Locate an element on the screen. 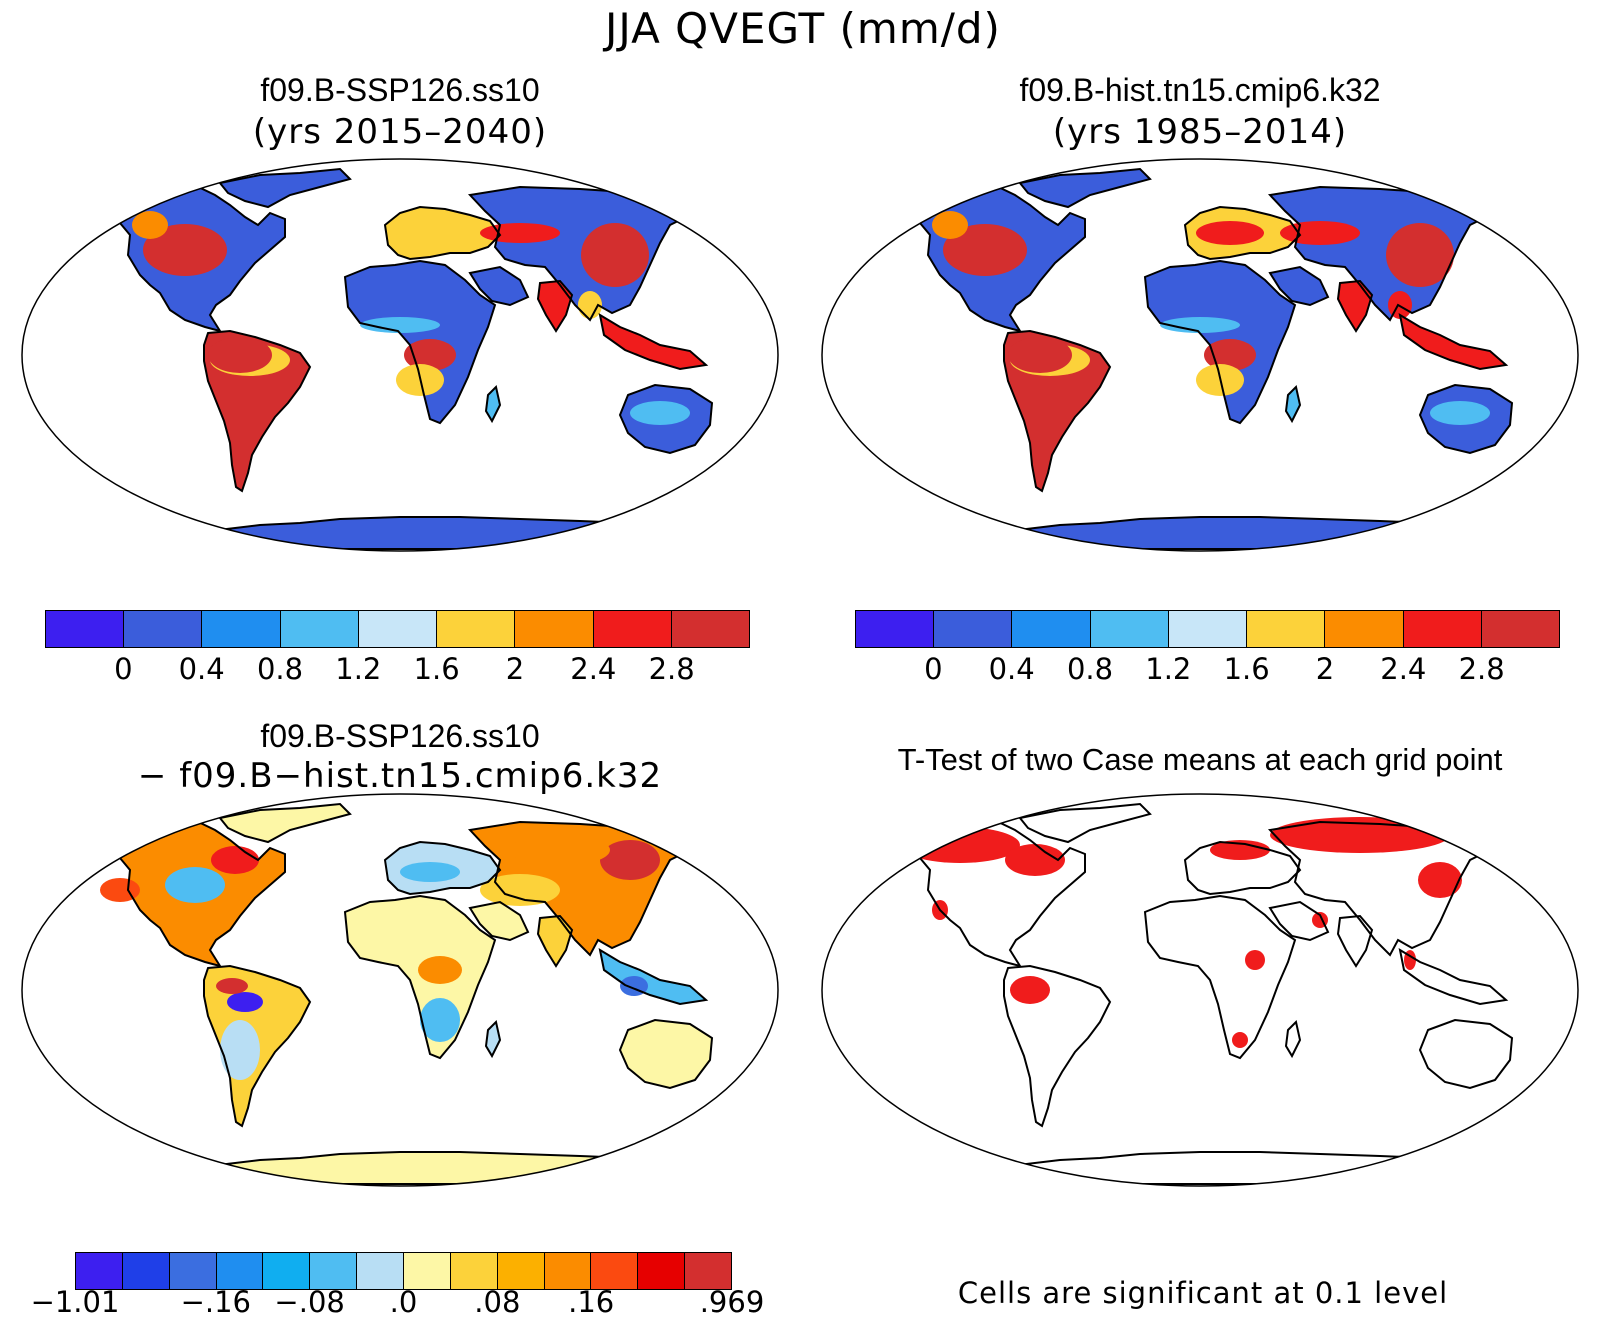 The width and height of the screenshot is (1606, 1323). panel2-subtitle: (yrs 1985–2014) is located at coordinates (1200, 132).